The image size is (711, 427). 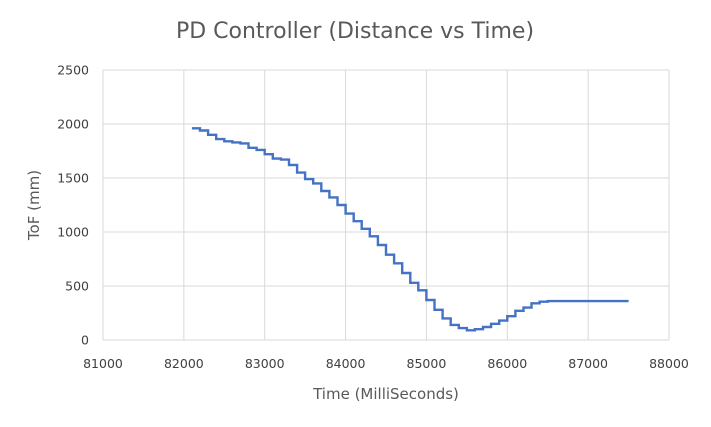 What do you see at coordinates (507, 363) in the screenshot?
I see `x-tick-label: 86000` at bounding box center [507, 363].